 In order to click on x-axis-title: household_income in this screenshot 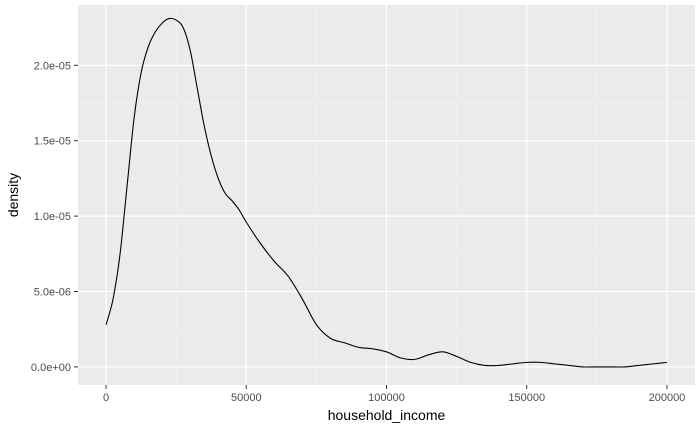, I will do `click(387, 415)`.